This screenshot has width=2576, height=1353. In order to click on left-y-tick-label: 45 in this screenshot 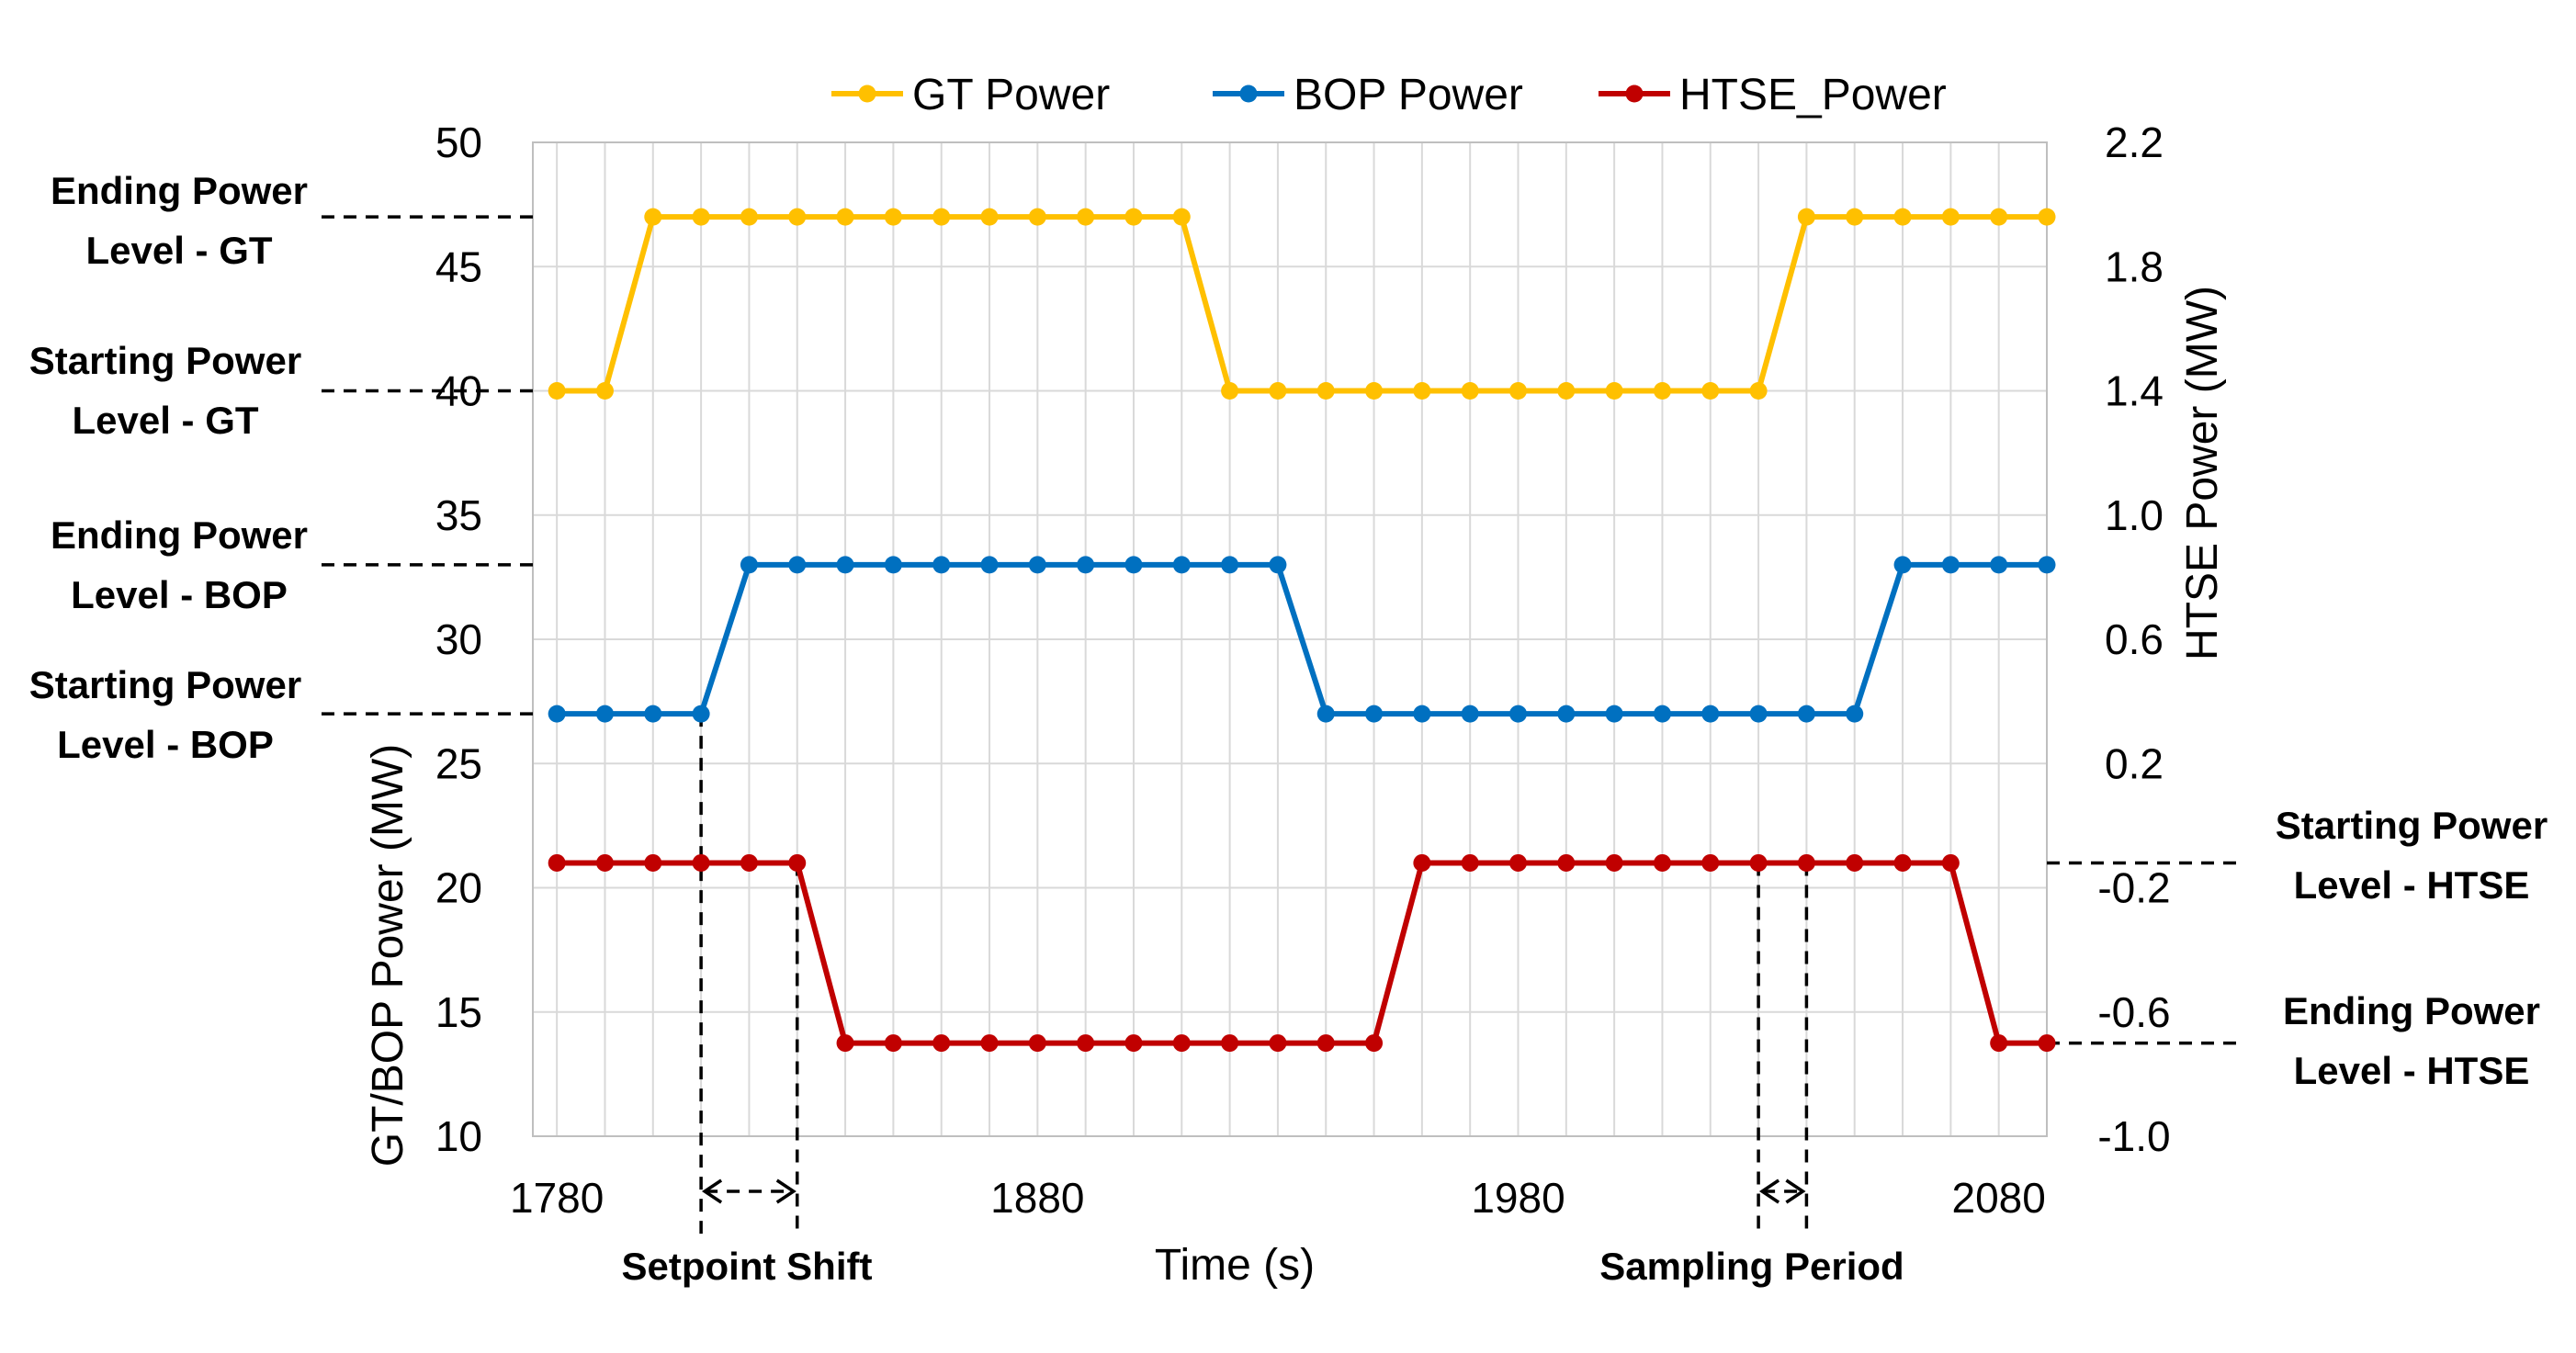, I will do `click(458, 266)`.